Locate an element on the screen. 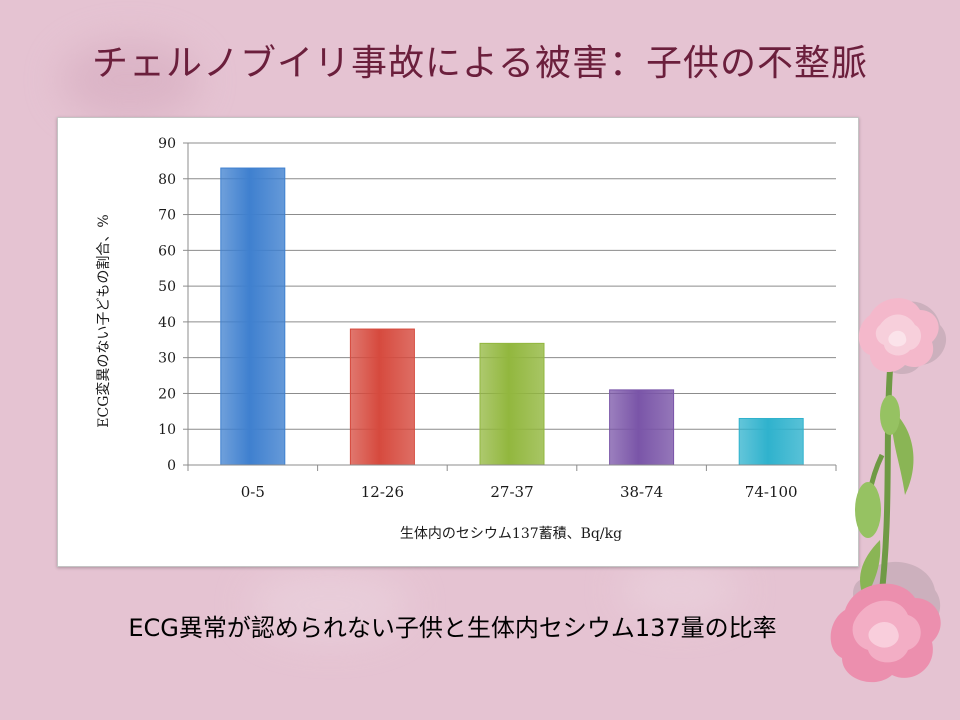  y-tick-label: 50 is located at coordinates (167, 287).